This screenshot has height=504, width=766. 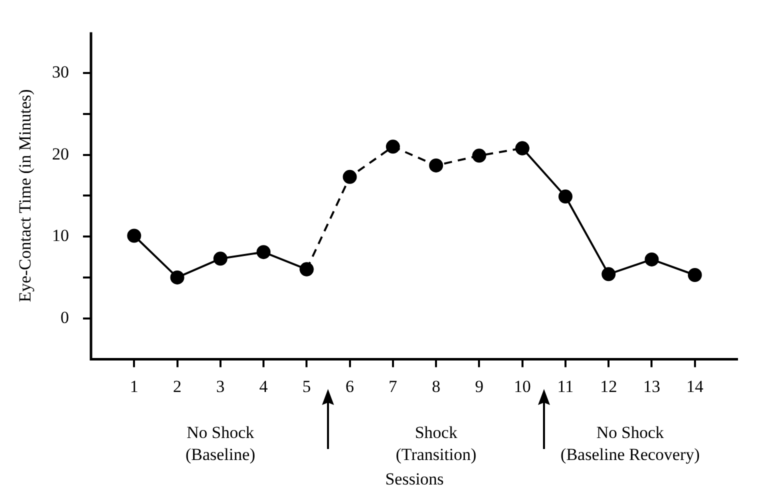 I want to click on x-tick-label: 12, so click(x=609, y=386).